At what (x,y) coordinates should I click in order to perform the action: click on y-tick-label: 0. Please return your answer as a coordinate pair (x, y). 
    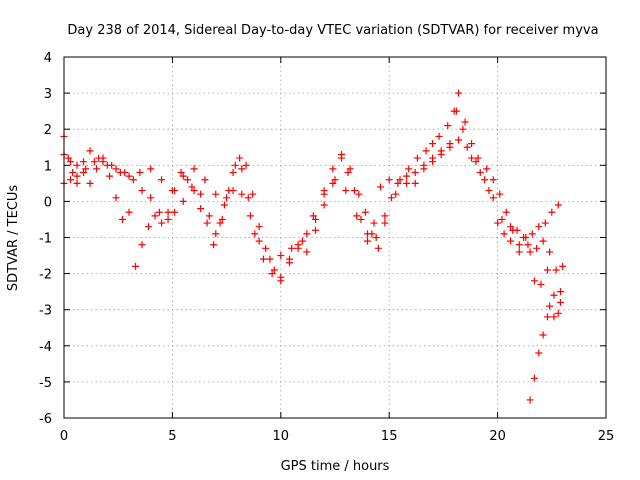
    Looking at the image, I should click on (48, 202).